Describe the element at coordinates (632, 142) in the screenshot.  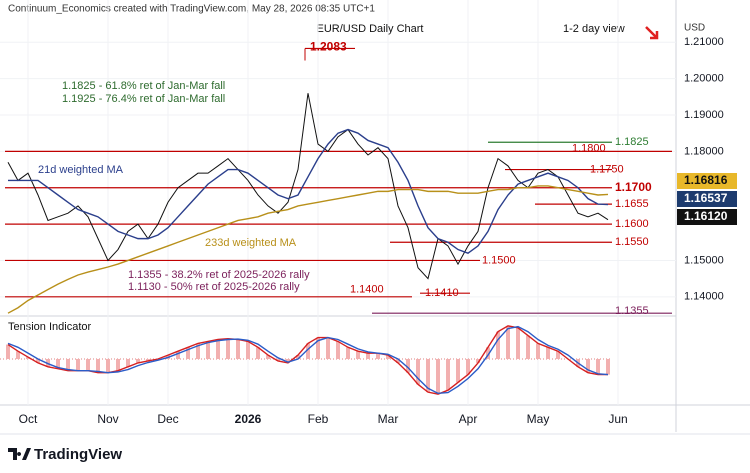
I see `level-label: 1.1825` at that location.